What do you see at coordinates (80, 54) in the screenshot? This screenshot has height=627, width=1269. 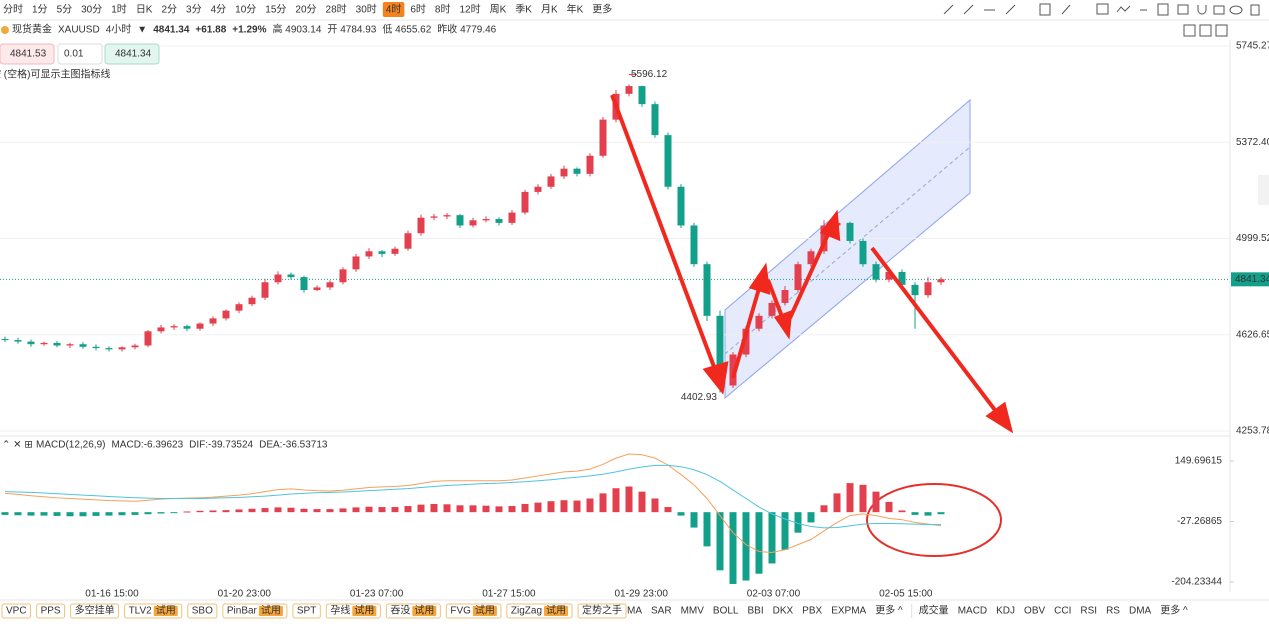 I see `lot-box` at bounding box center [80, 54].